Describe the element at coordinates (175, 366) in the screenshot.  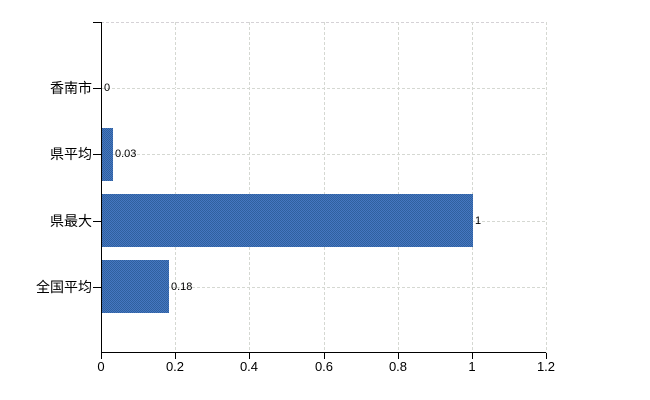
I see `x-tick-label: 0.2` at that location.